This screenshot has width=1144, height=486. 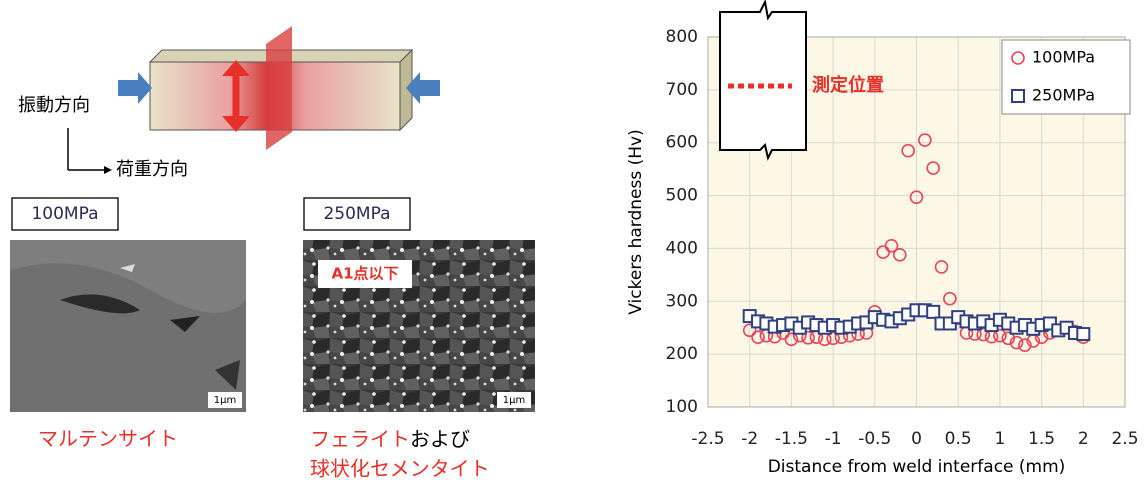 I want to click on specimen-sketch, so click(x=763, y=80).